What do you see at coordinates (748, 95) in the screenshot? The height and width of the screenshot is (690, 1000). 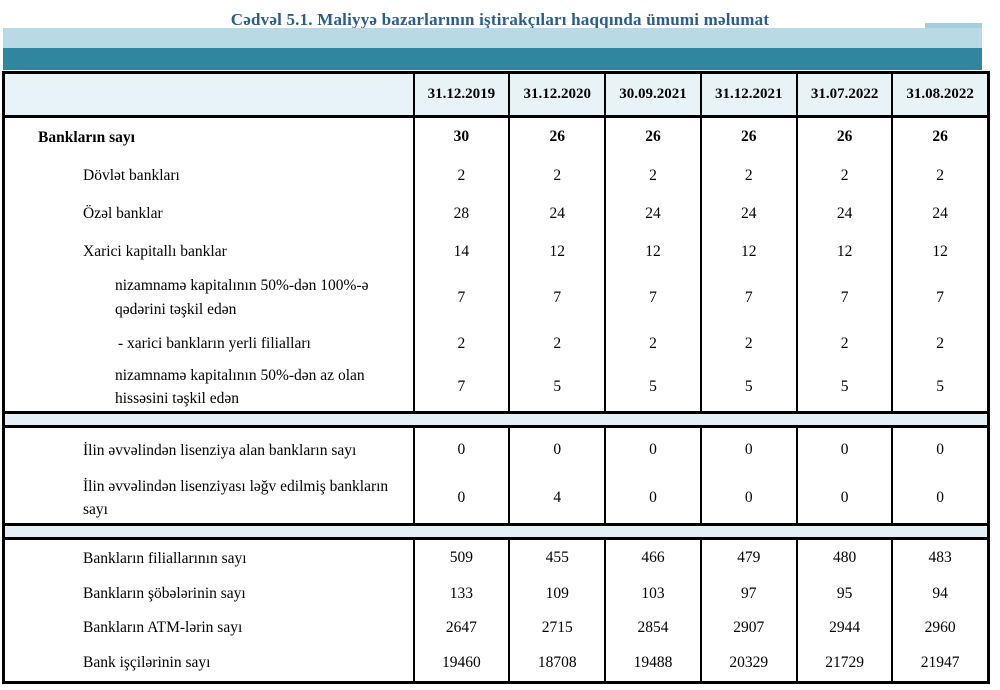 I see `column-header: 31.12.2021` at bounding box center [748, 95].